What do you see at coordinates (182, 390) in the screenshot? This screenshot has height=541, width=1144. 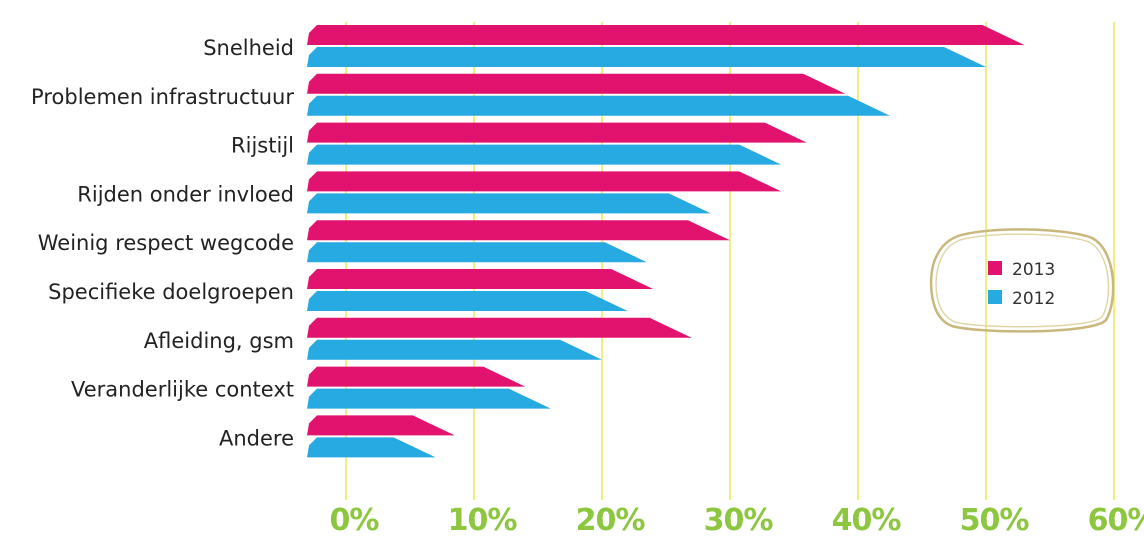 I see `category-label-7: Veranderlijke context` at bounding box center [182, 390].